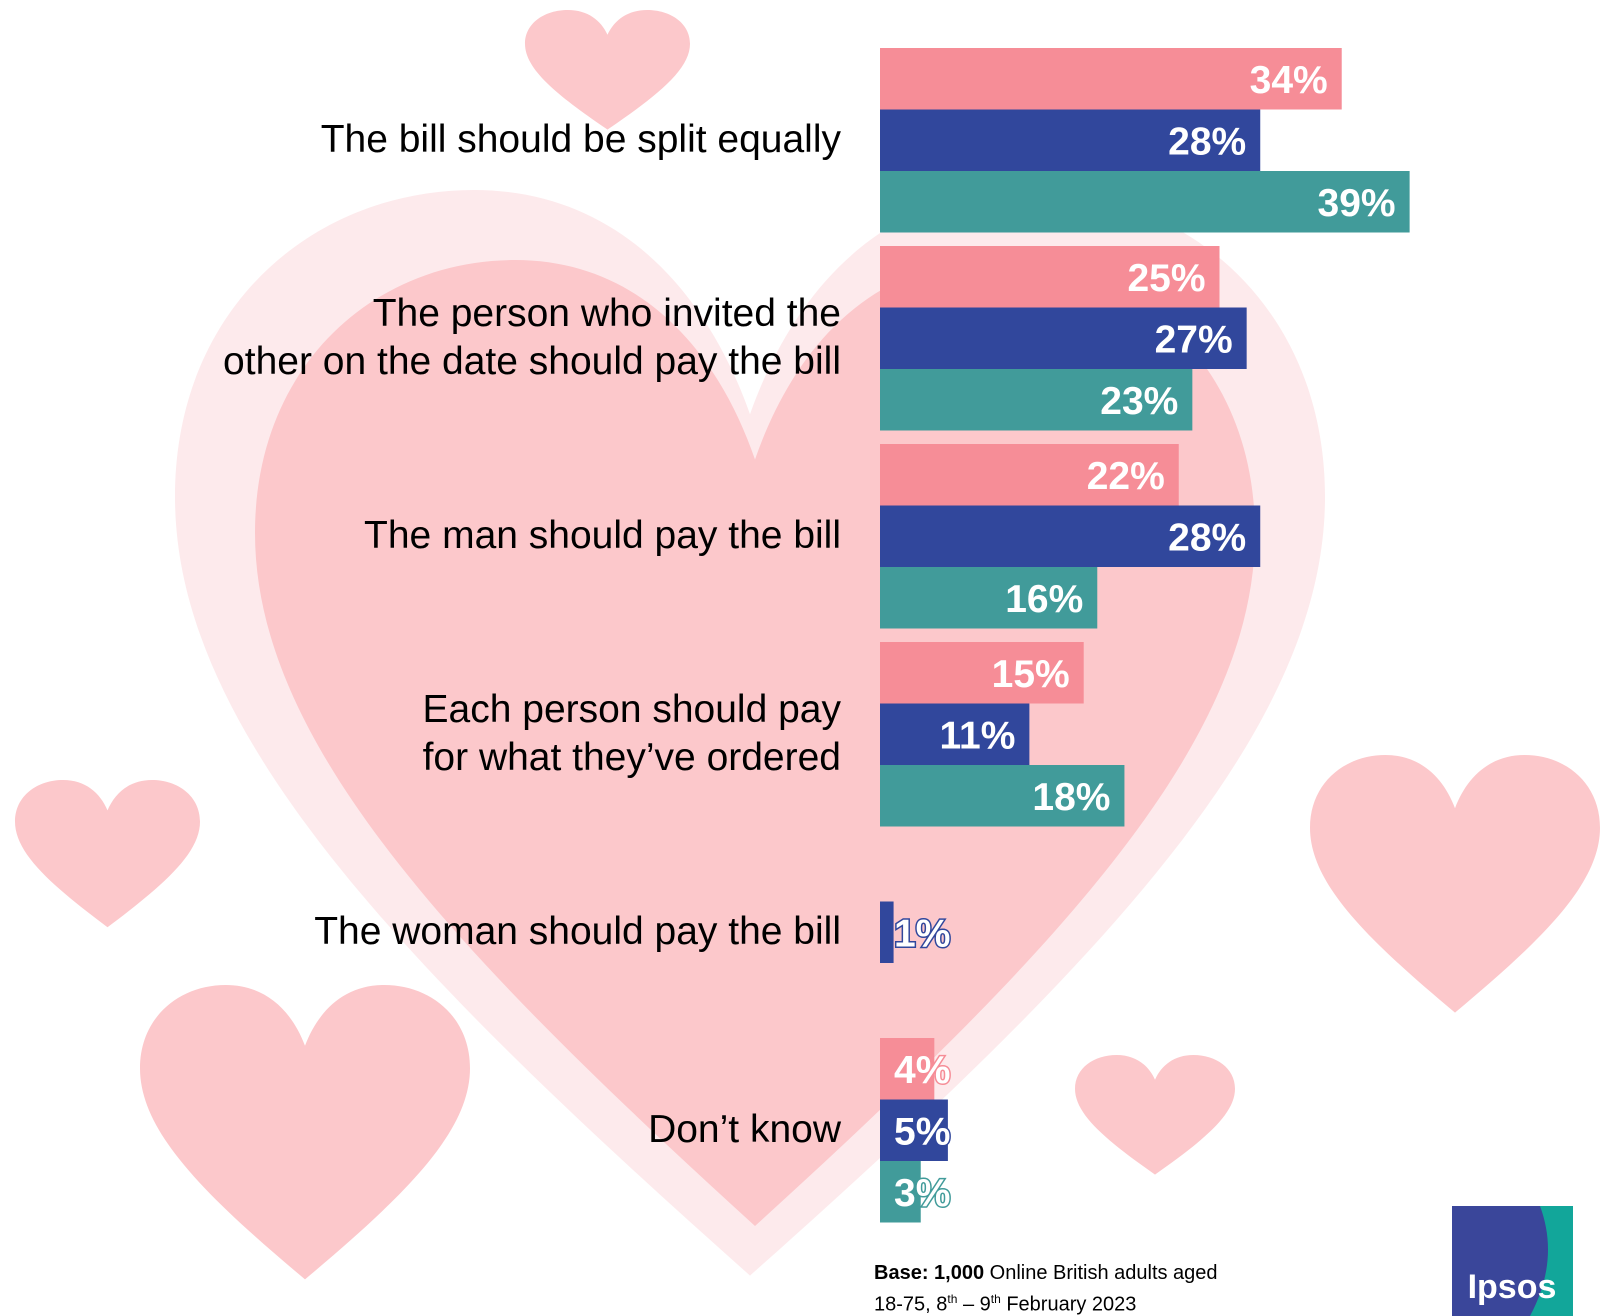  Describe the element at coordinates (577, 932) in the screenshot. I see `category-label: The woman should pay the bill` at that location.